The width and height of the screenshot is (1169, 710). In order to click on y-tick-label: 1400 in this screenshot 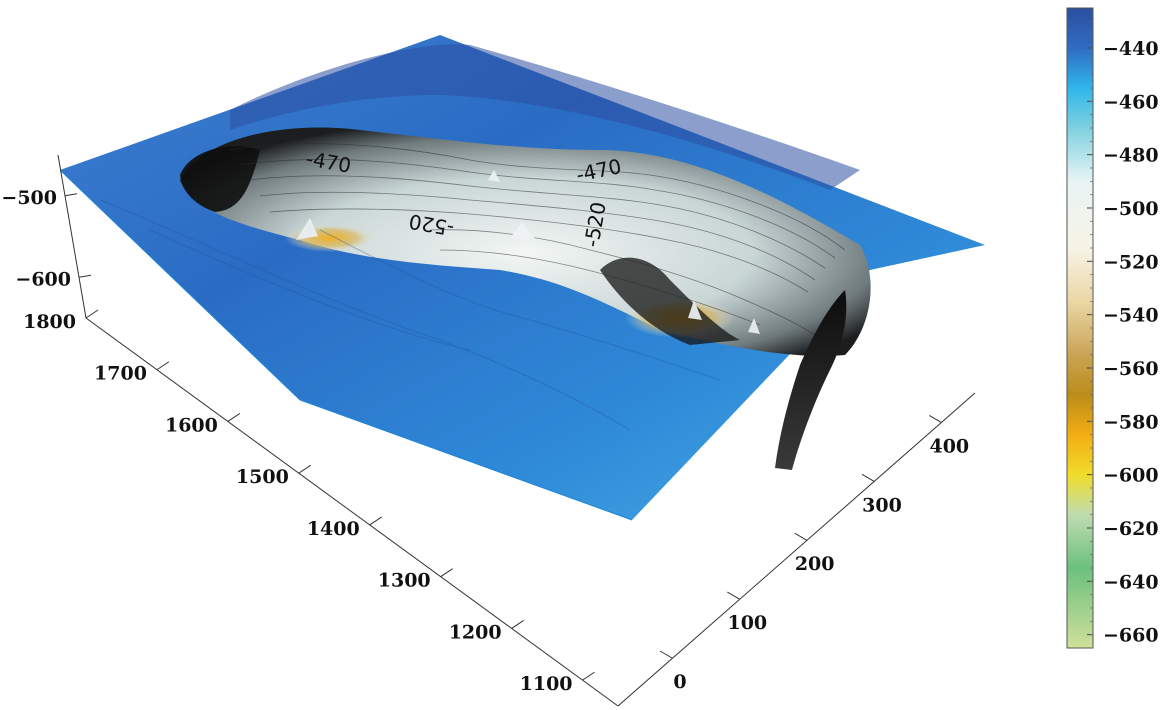, I will do `click(333, 529)`.